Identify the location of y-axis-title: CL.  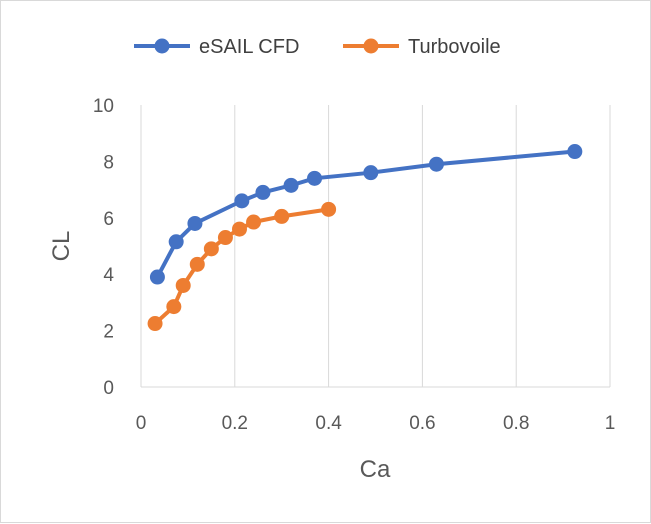
(61, 246).